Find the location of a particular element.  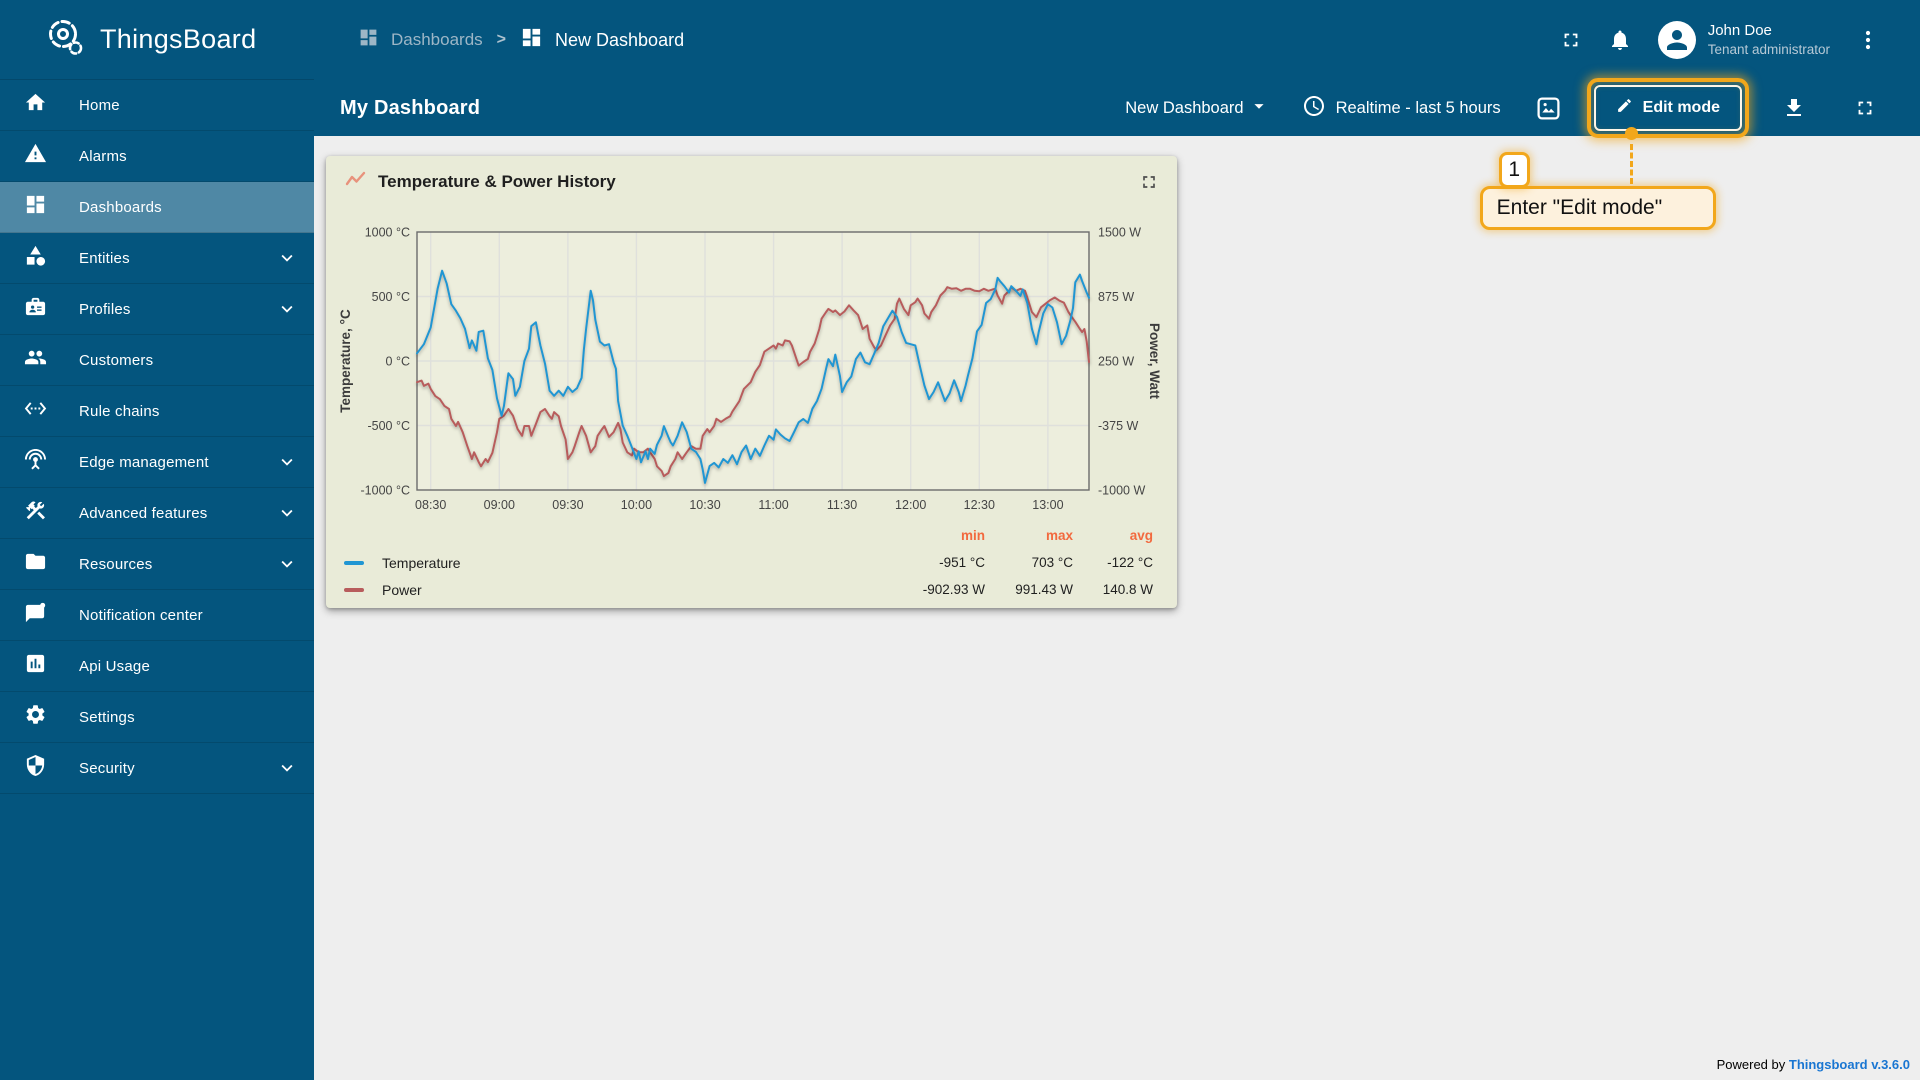

thingsboard-logo-icon is located at coordinates (65, 39).